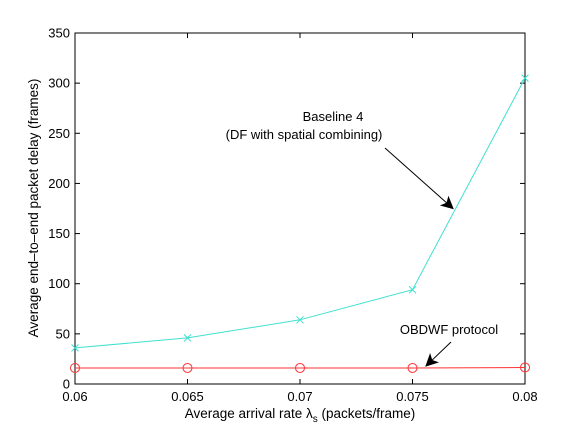 The height and width of the screenshot is (435, 579). I want to click on series-obdwf, so click(300, 367).